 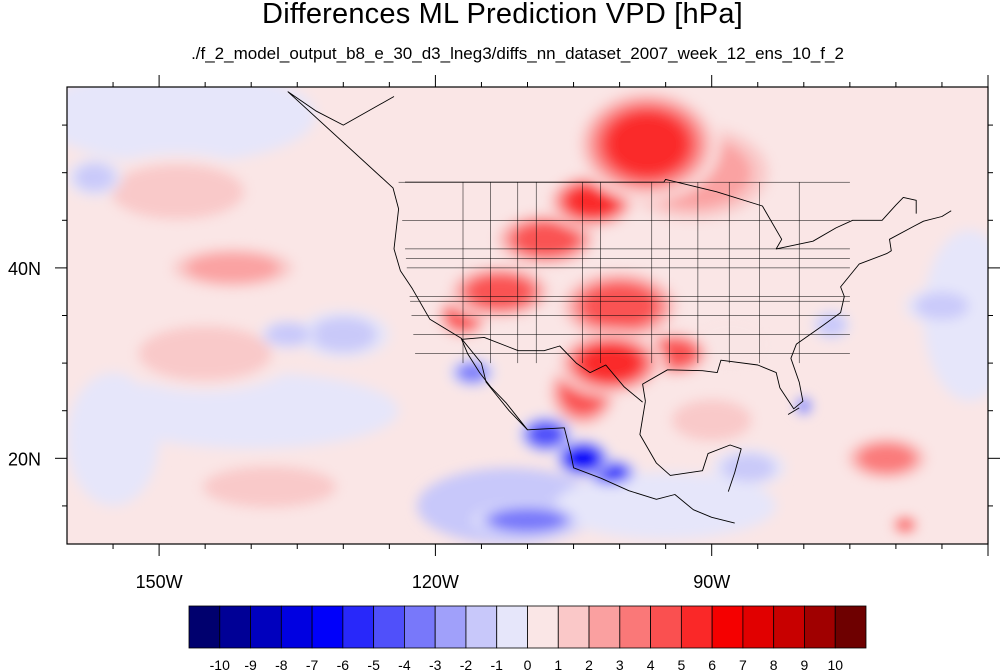 I want to click on colorbar-label: -2, so click(x=466, y=664).